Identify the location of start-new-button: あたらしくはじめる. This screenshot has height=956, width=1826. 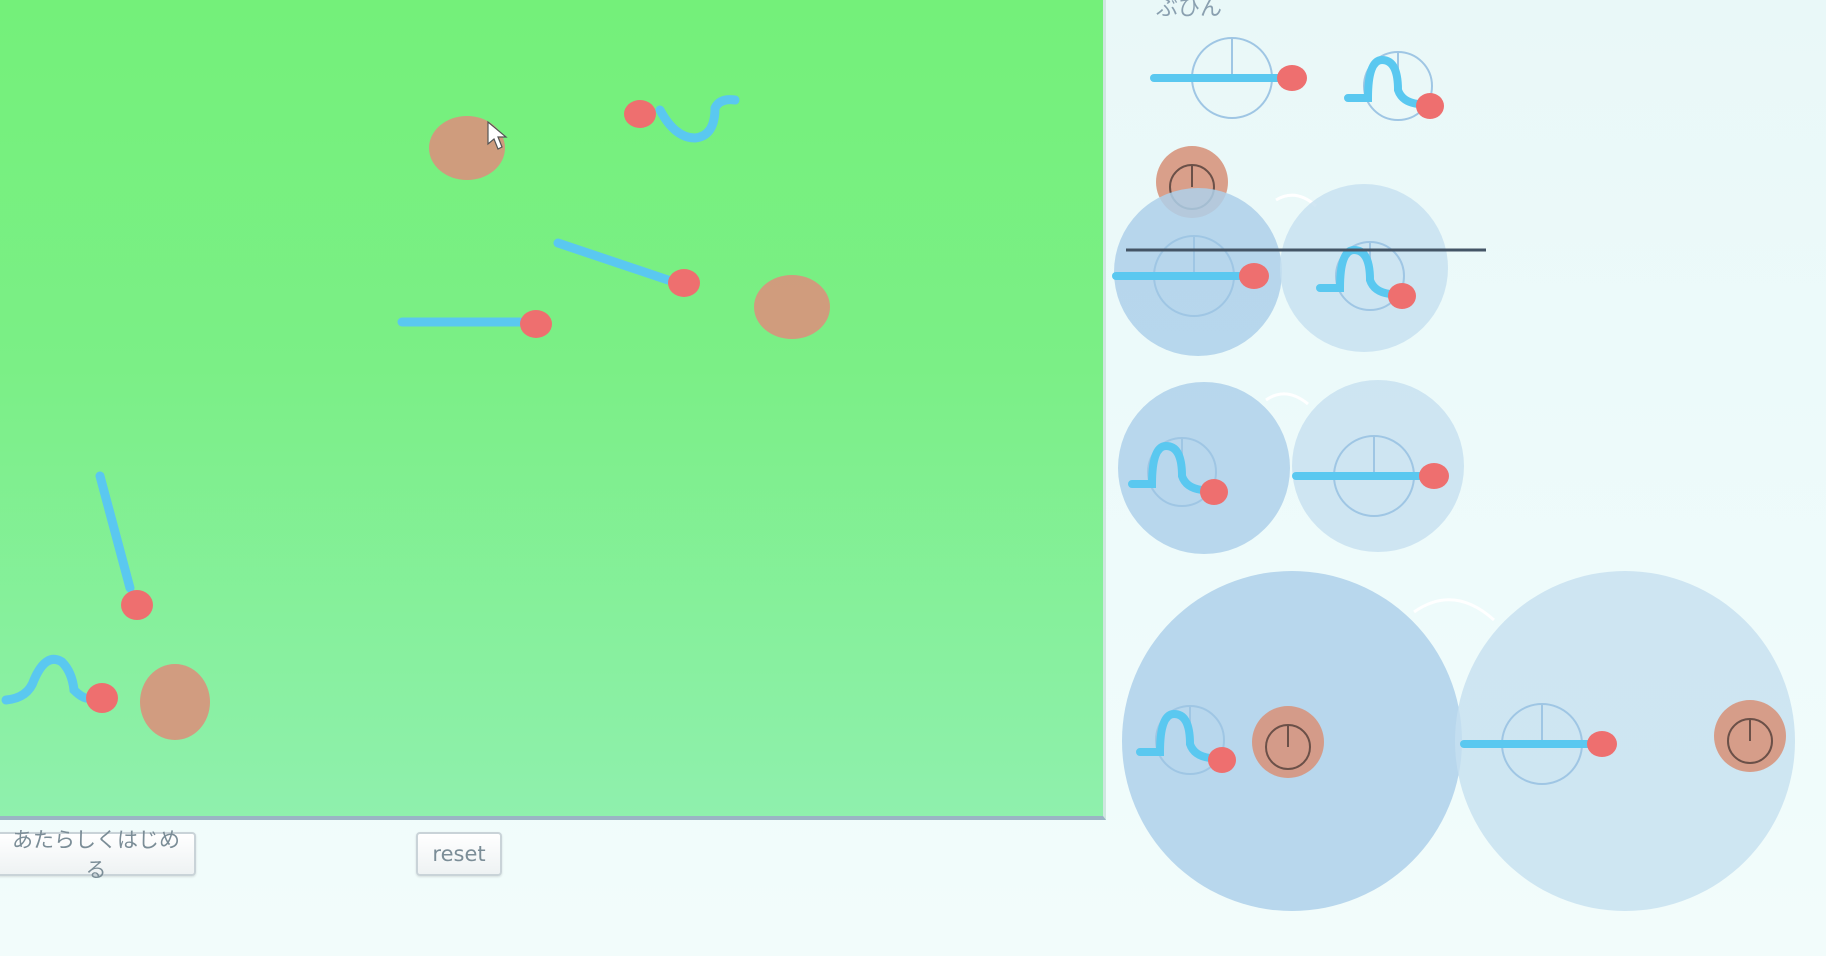
(98, 855).